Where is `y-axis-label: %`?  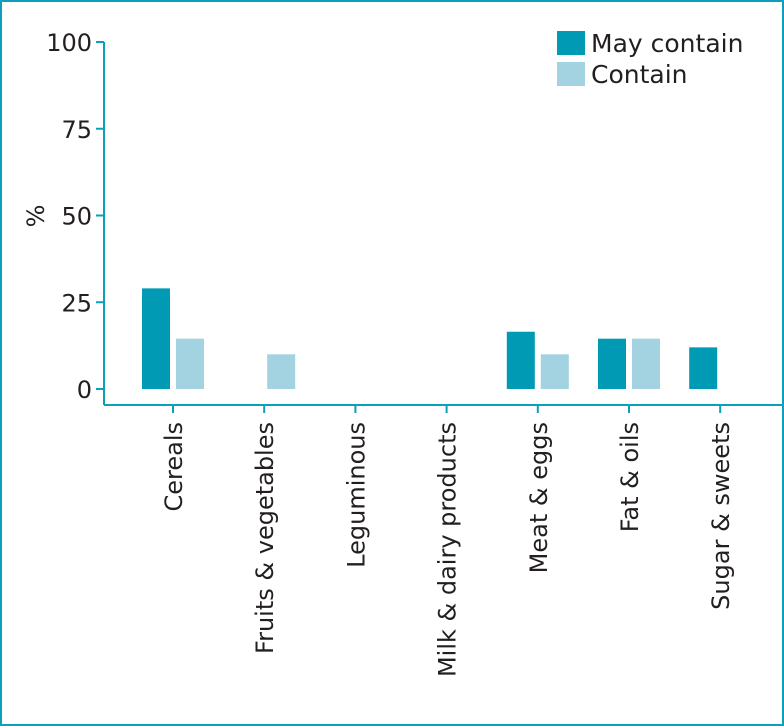 y-axis-label: % is located at coordinates (36, 216).